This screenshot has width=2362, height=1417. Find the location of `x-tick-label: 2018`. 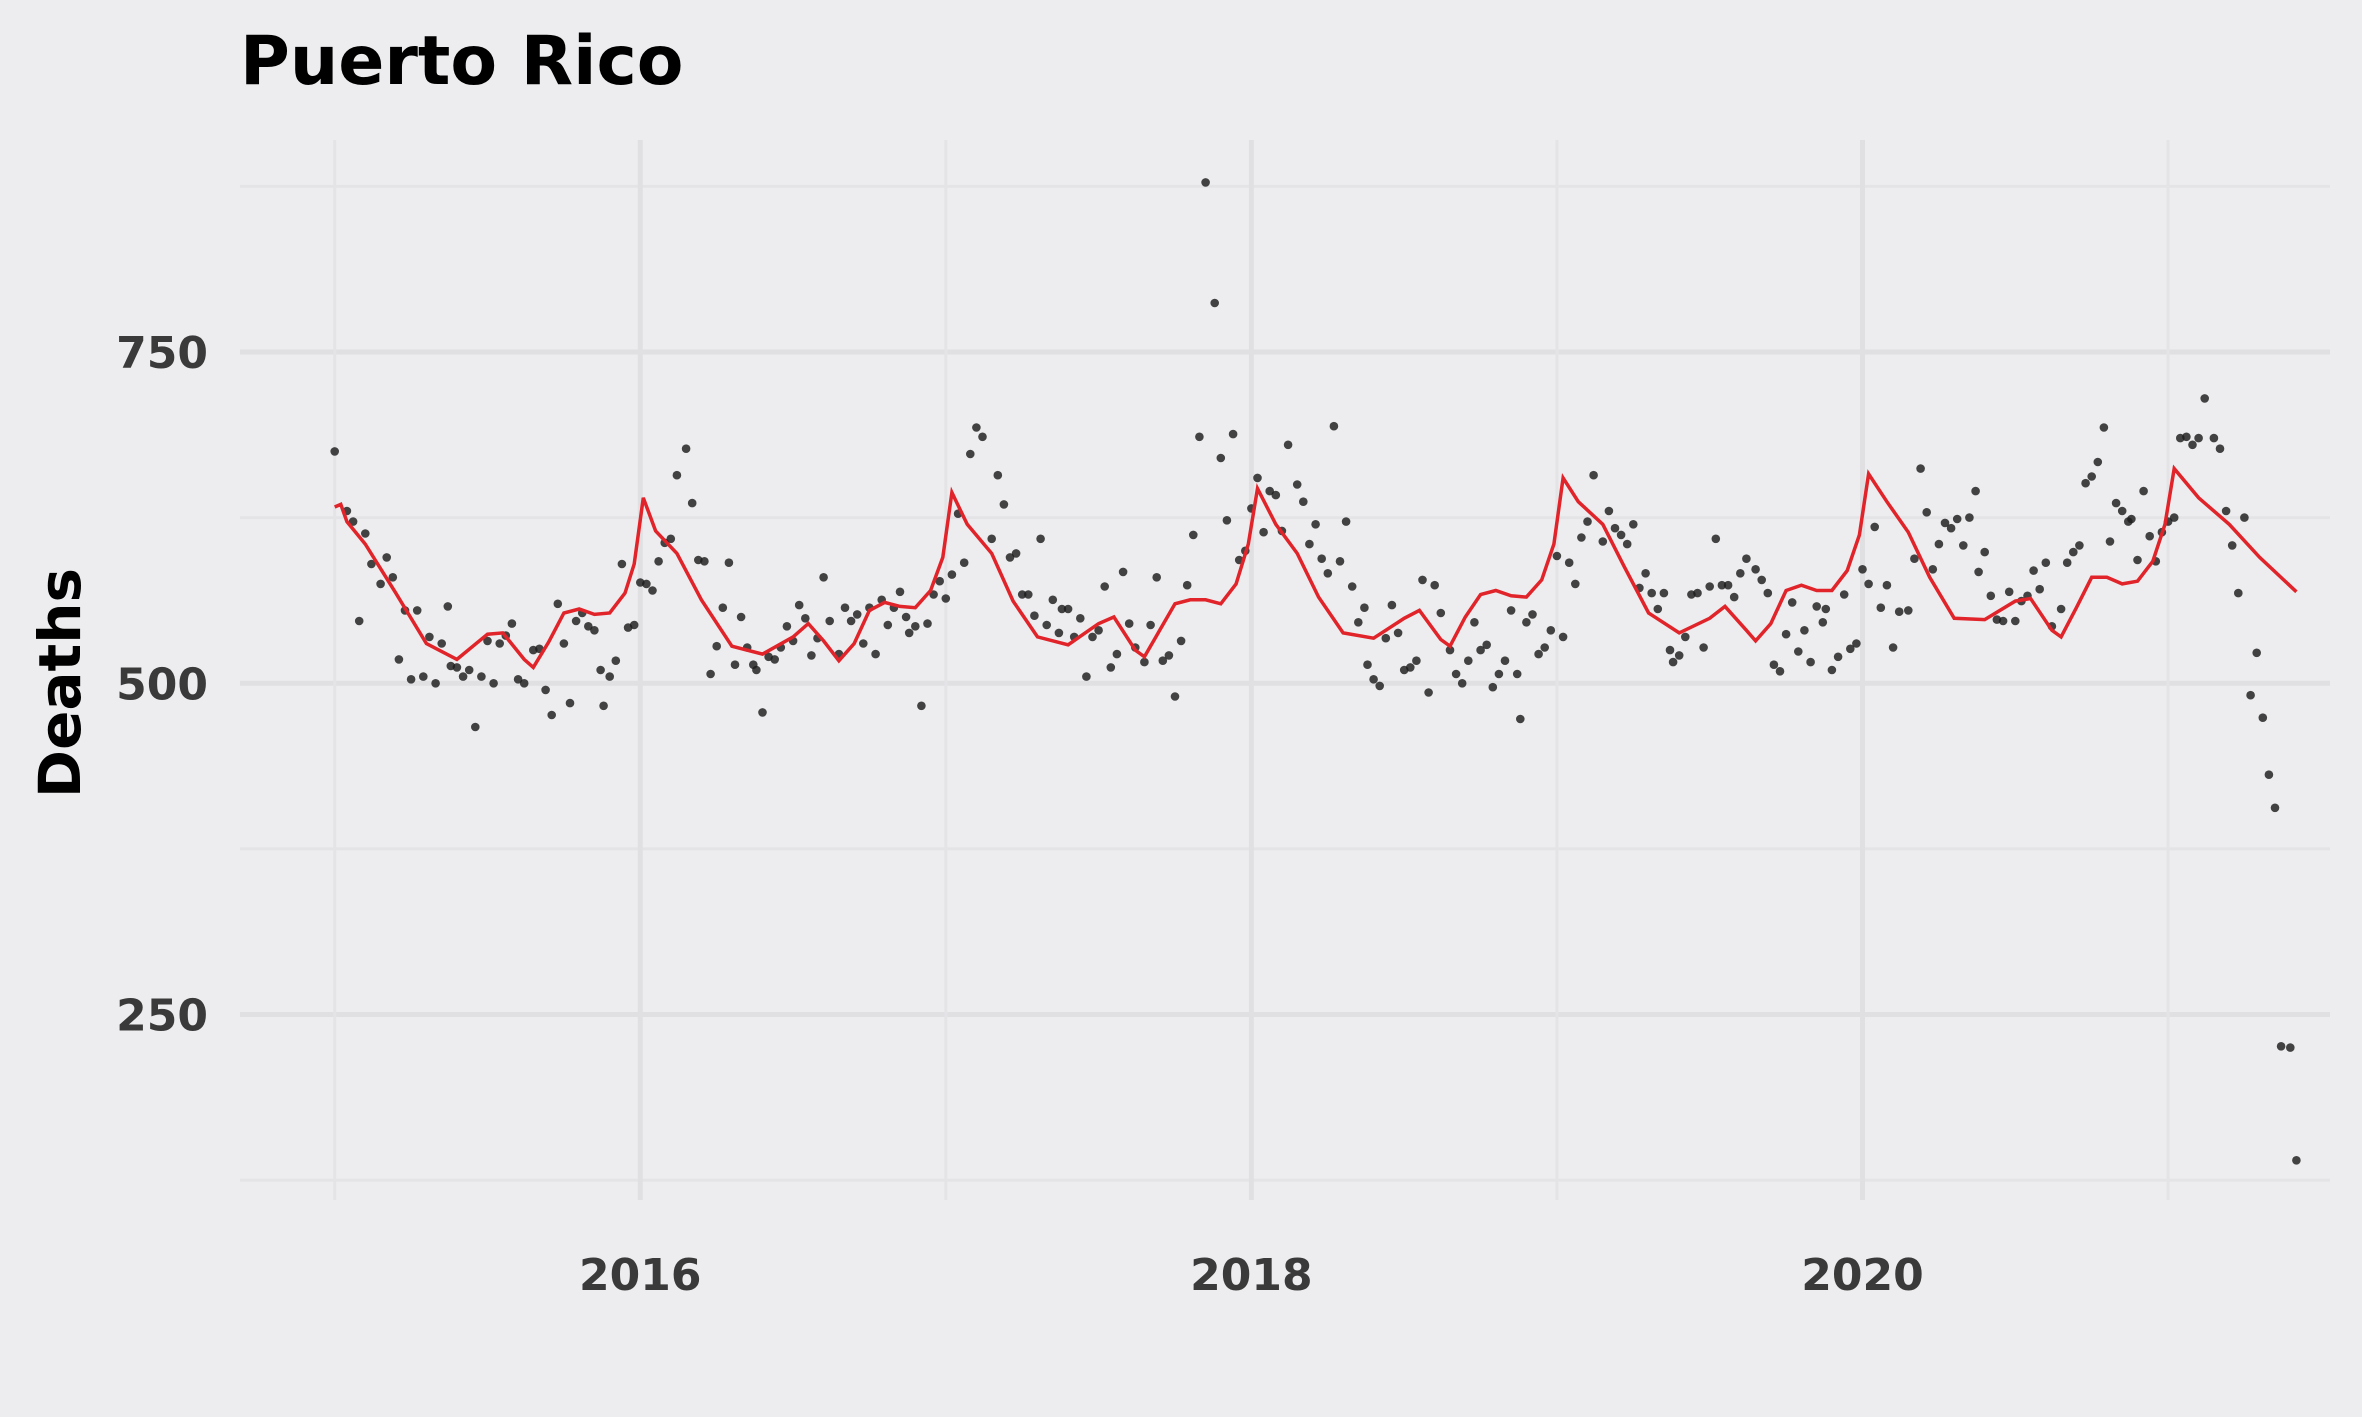

x-tick-label: 2018 is located at coordinates (1251, 1275).